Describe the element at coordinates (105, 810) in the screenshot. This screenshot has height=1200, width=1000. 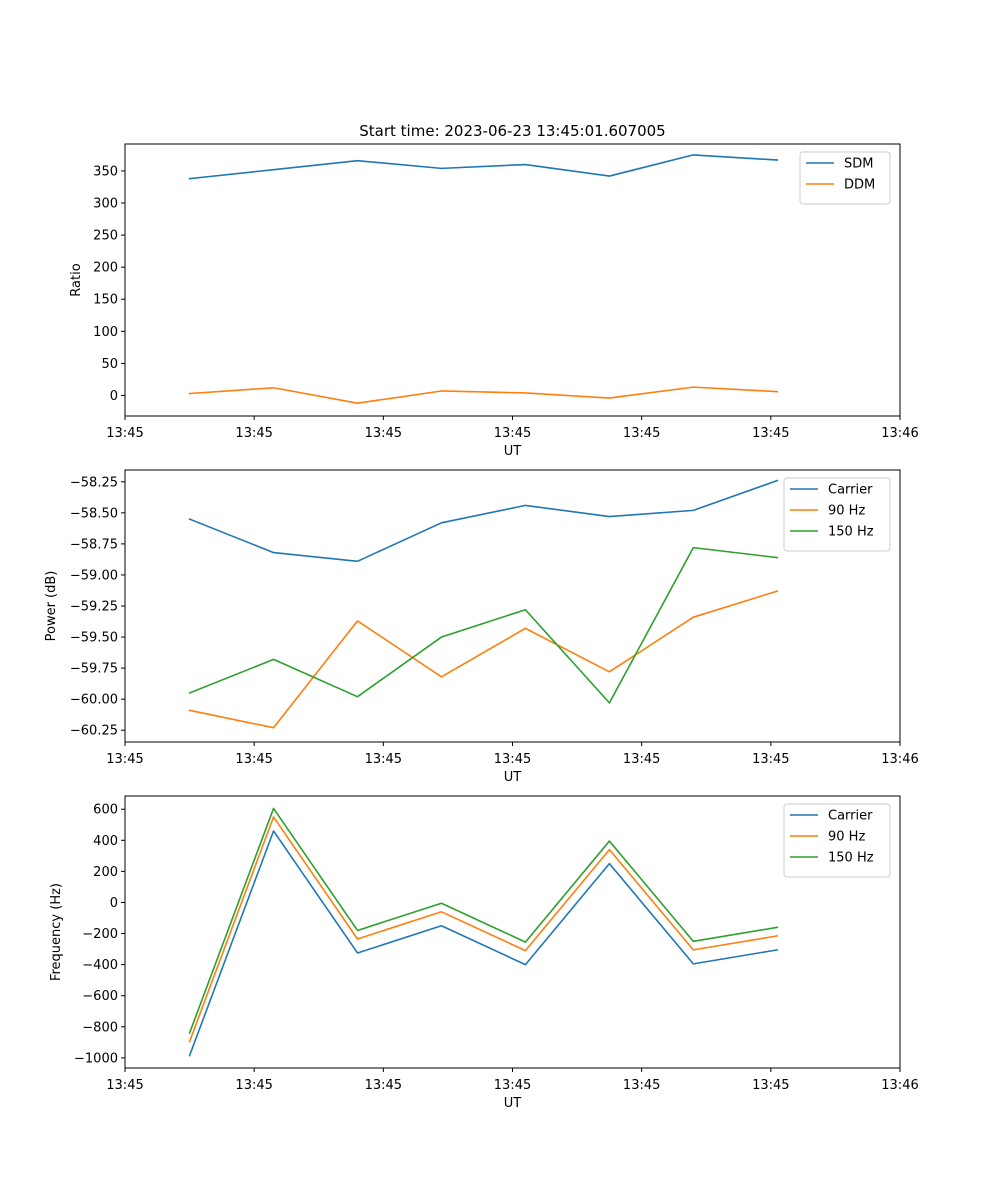
I see `frequency-y-tick-label: 600` at that location.